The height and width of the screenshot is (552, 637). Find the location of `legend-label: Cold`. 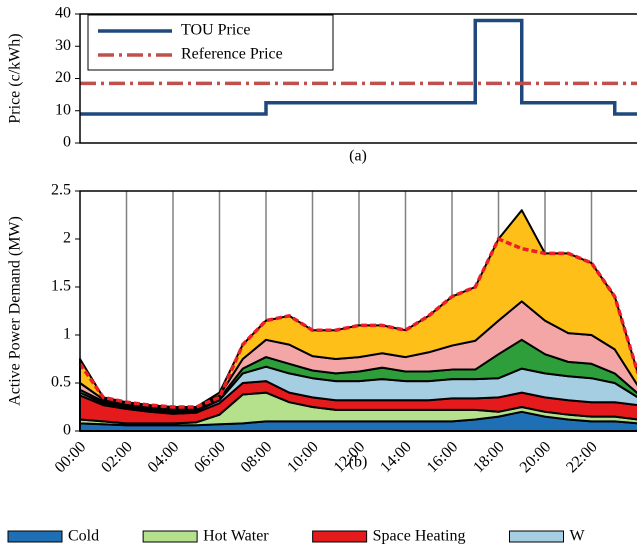

legend-label: Cold is located at coordinates (83, 536).